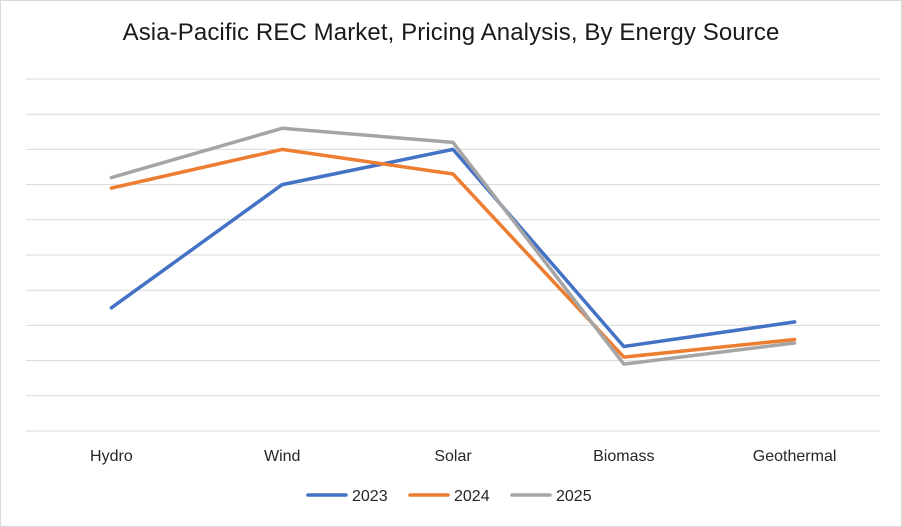 Image resolution: width=902 pixels, height=527 pixels. Describe the element at coordinates (111, 456) in the screenshot. I see `x-tick-label-hydro: Hydro` at that location.